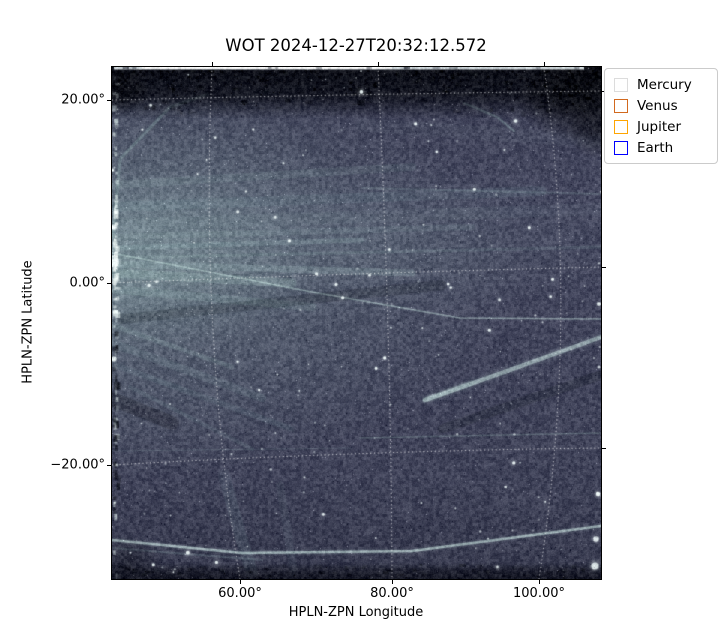 Image resolution: width=720 pixels, height=640 pixels. Describe the element at coordinates (657, 105) in the screenshot. I see `legend-label: Venus` at that location.